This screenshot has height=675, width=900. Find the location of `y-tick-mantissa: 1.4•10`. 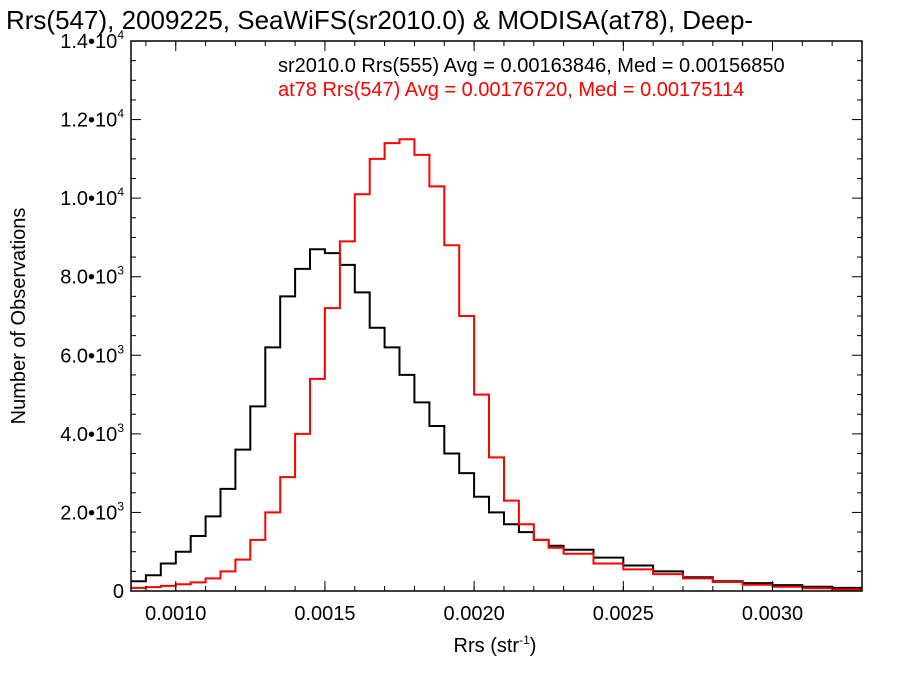

y-tick-mantissa: 1.4•10 is located at coordinates (88, 42).